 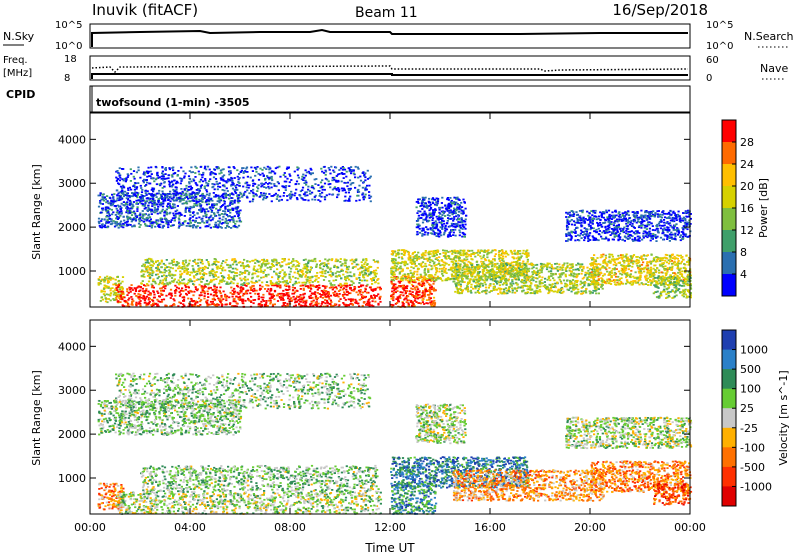 What do you see at coordinates (398, 36) in the screenshot?
I see `nsky-panel: N.Sky 10^5 10^0 N.Search 10^5 10^0` at bounding box center [398, 36].